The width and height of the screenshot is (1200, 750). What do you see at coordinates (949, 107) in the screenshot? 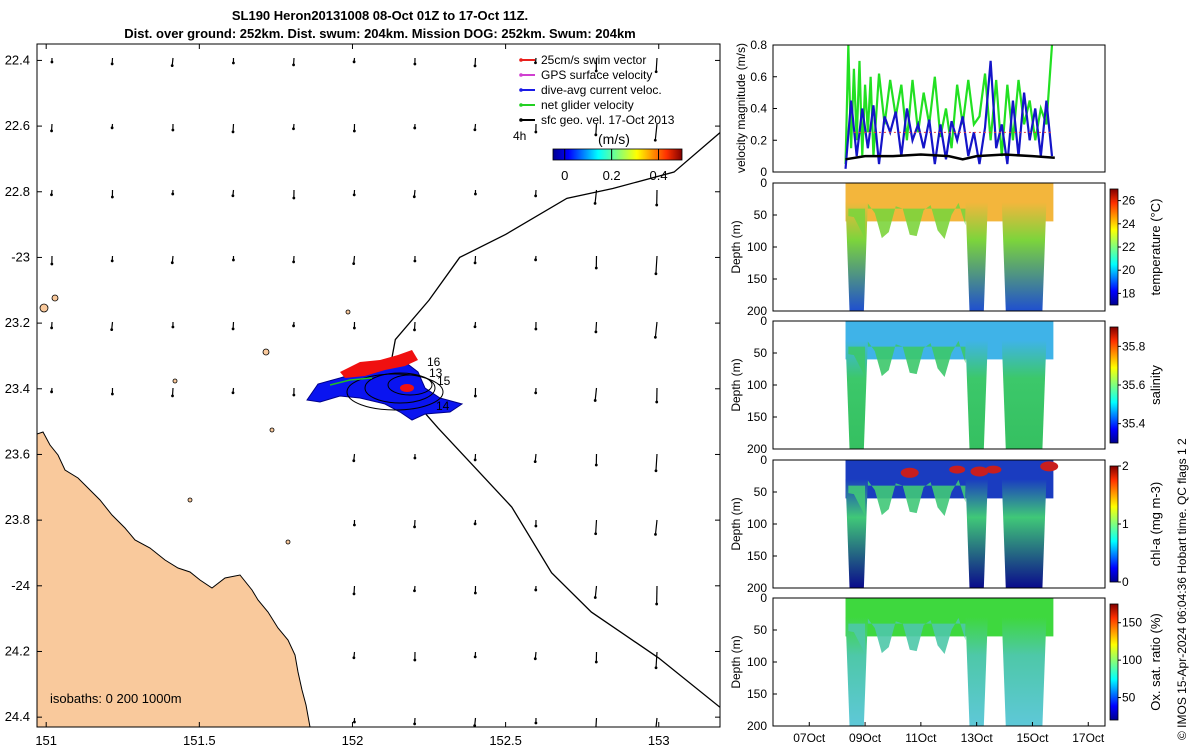
I see `velocity-plot` at bounding box center [949, 107].